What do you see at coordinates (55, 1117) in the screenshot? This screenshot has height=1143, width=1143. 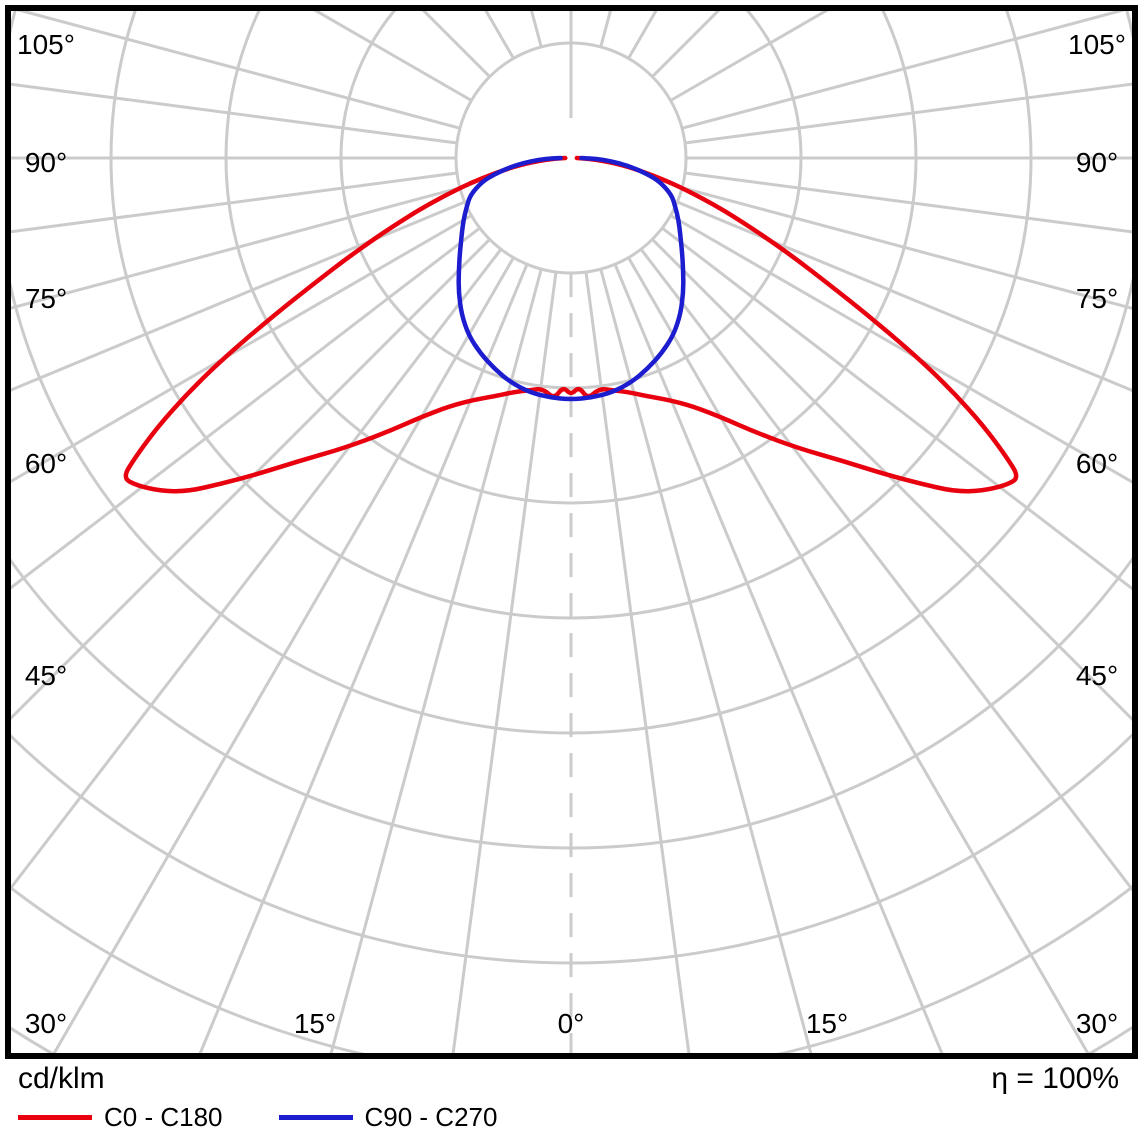 I see `legend-swatch-c0-c180` at bounding box center [55, 1117].